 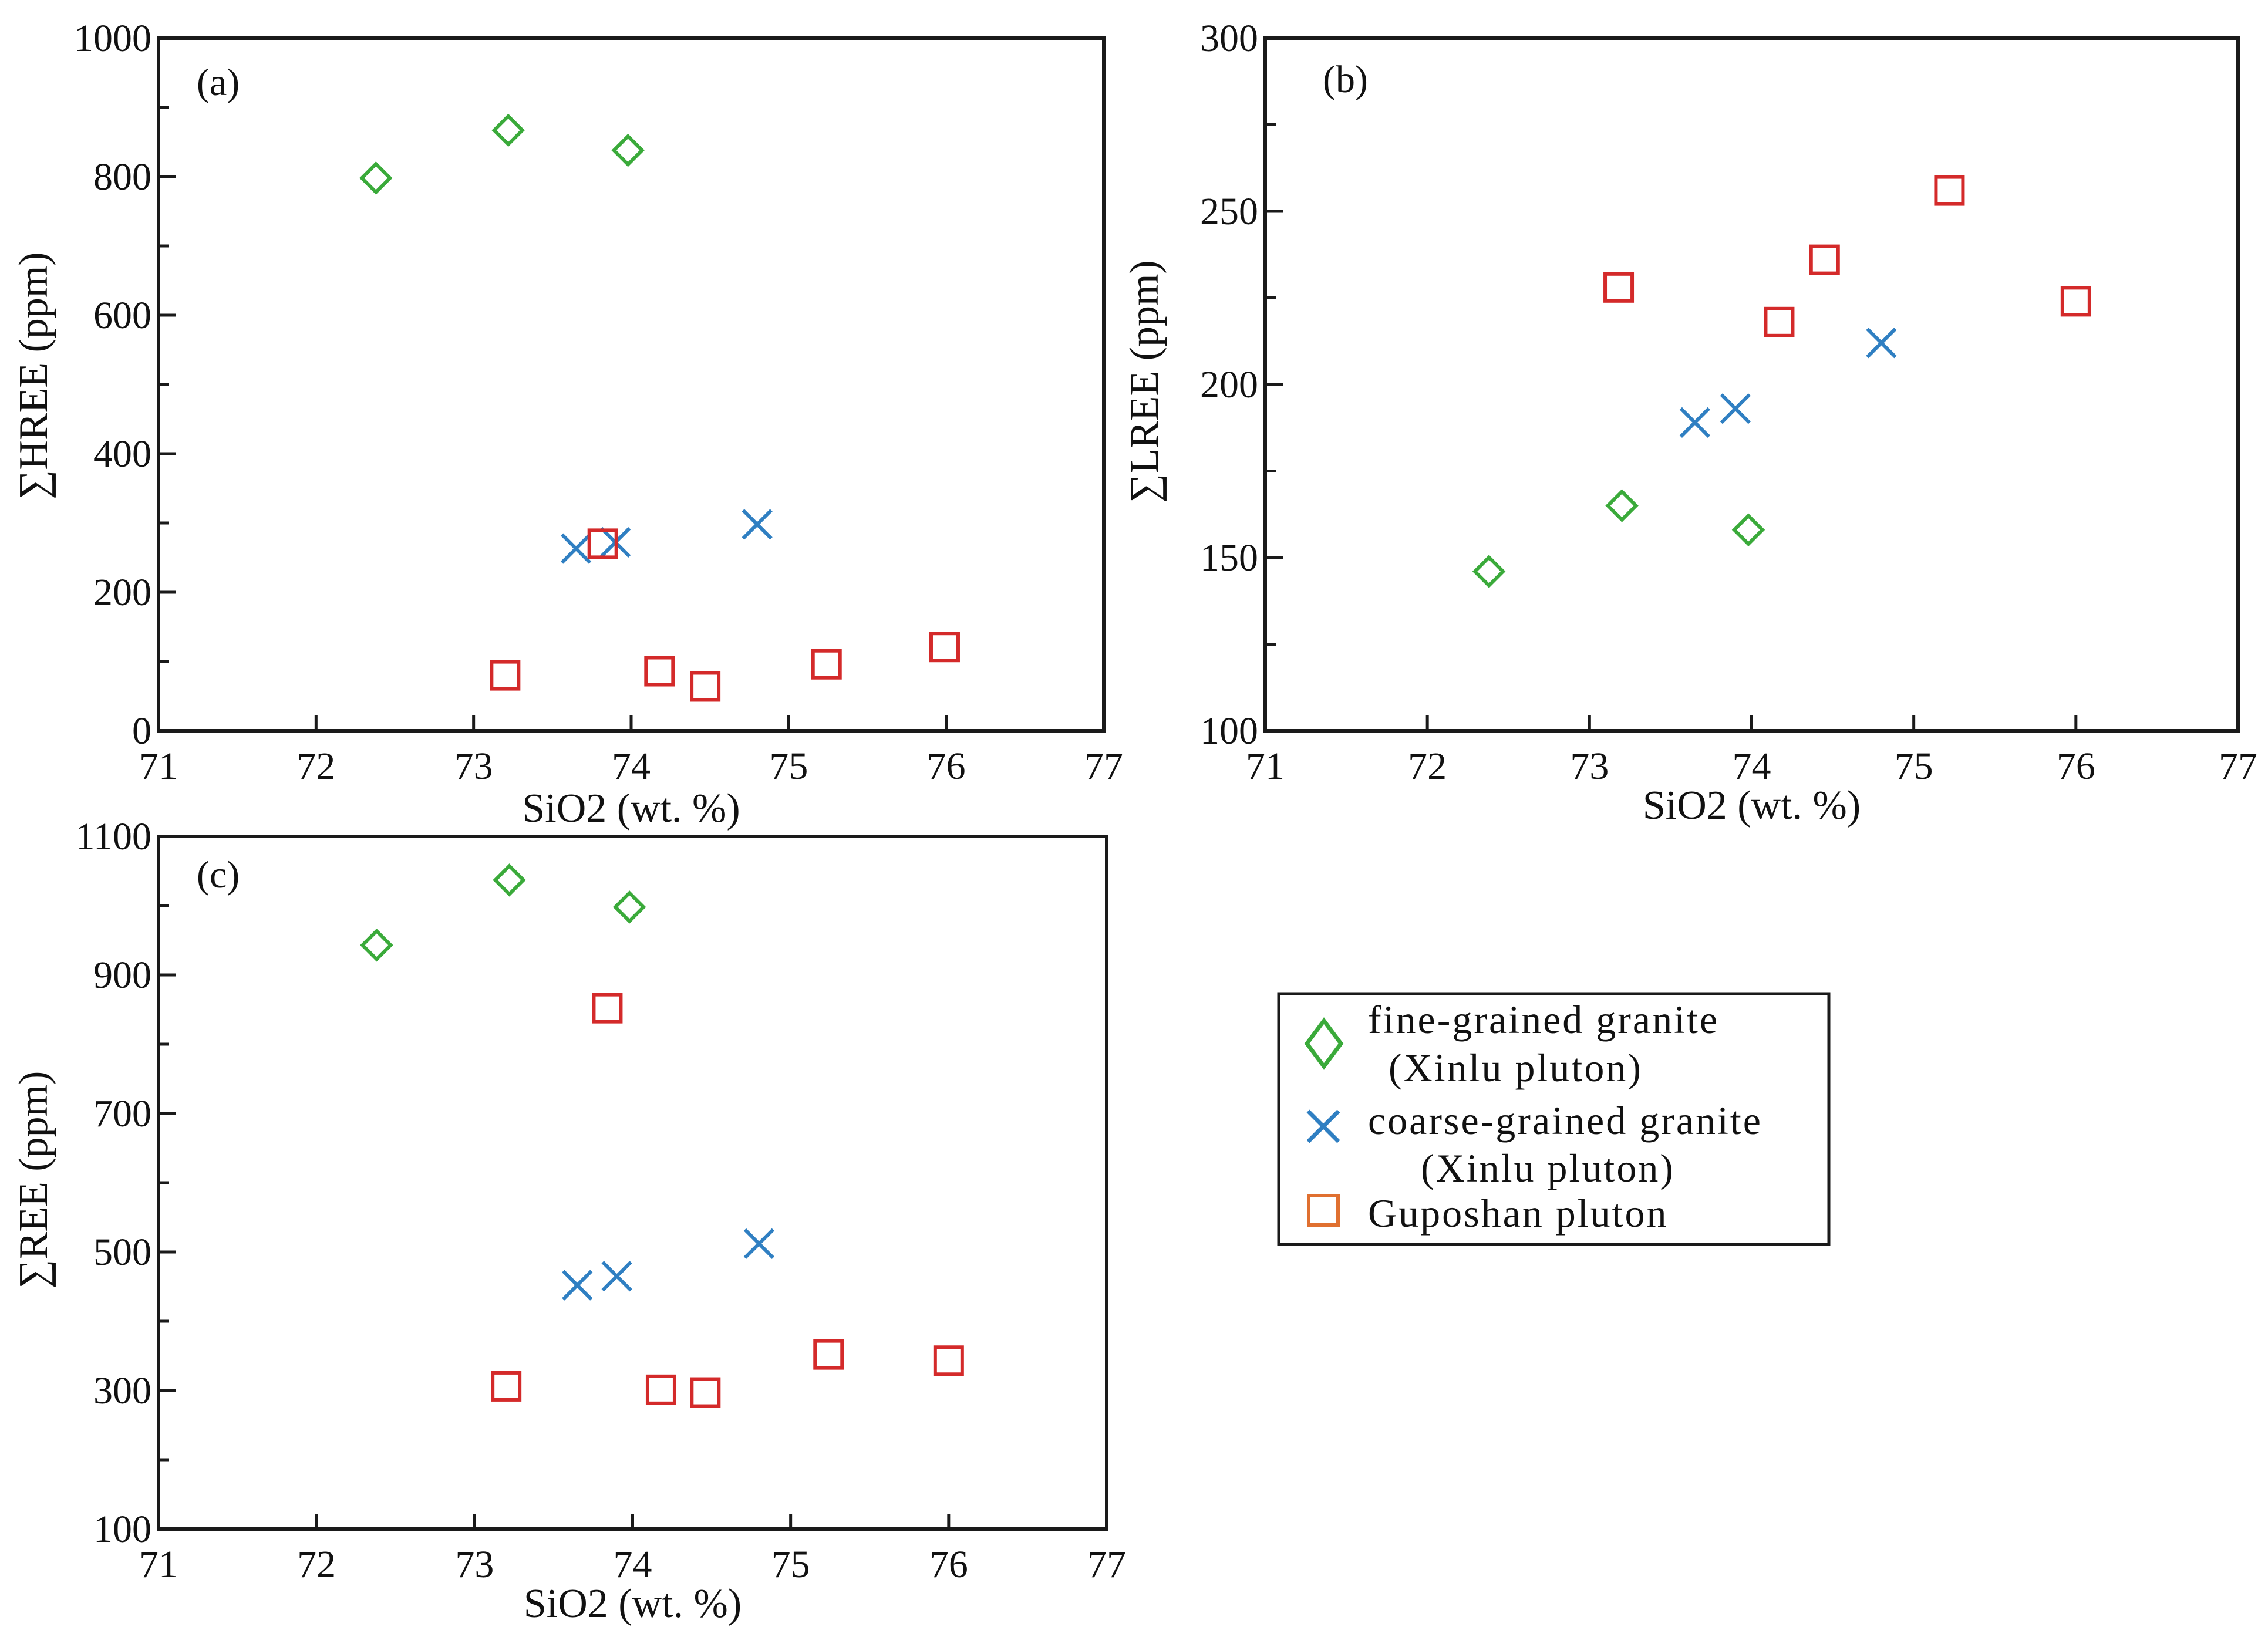 What do you see at coordinates (113, 837) in the screenshot?
I see `y-tick-label: 1100` at bounding box center [113, 837].